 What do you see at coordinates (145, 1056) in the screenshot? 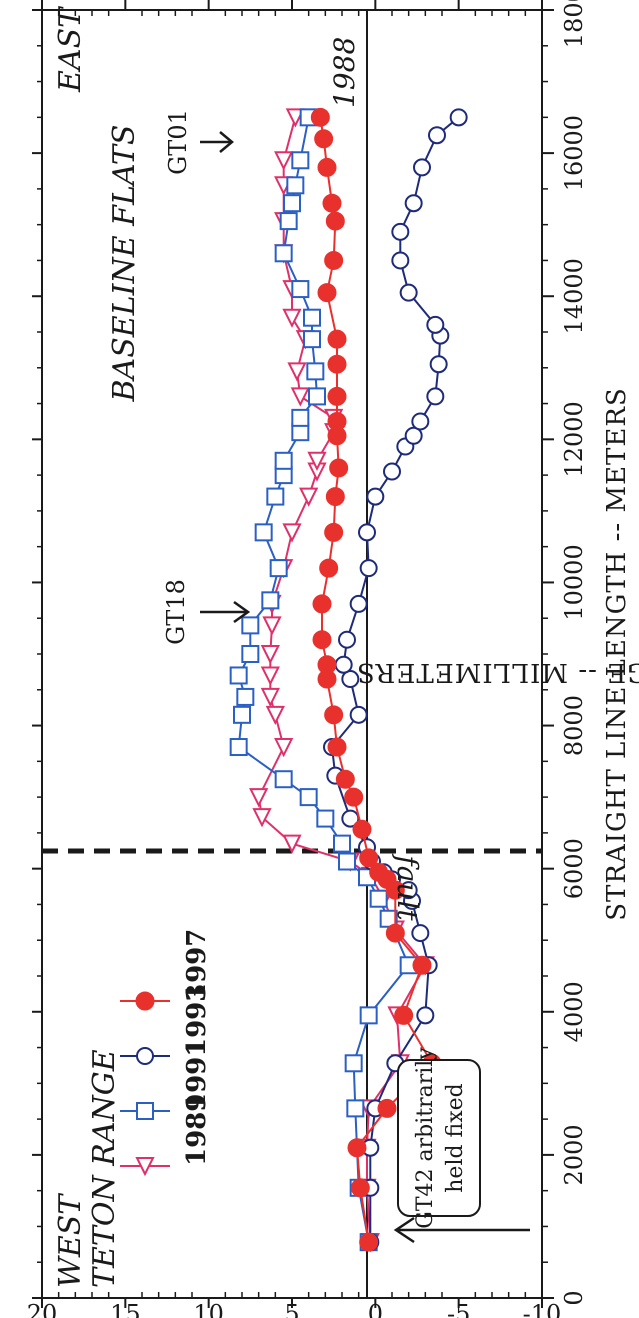
I see `legend-marker-1993` at bounding box center [145, 1056].